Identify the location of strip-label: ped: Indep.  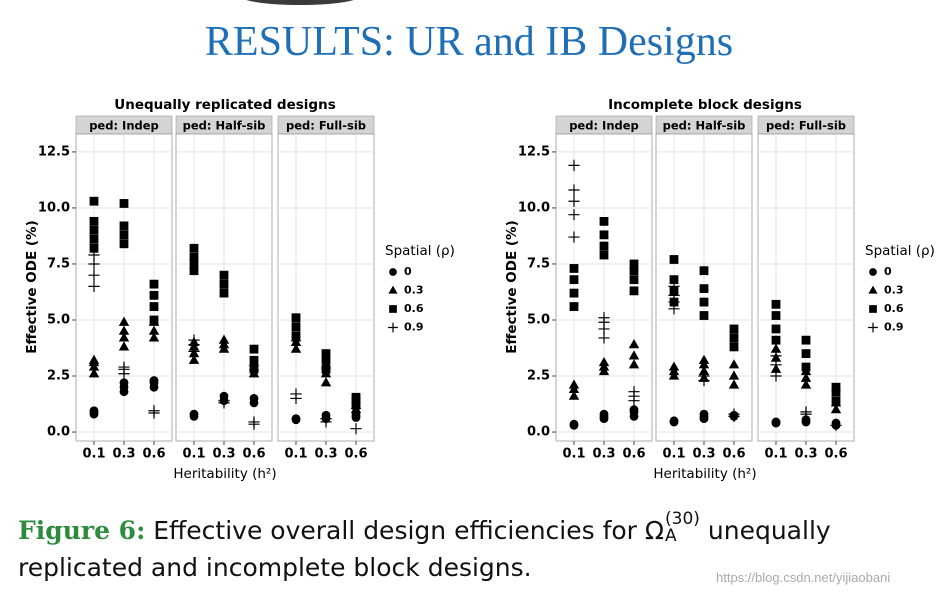
(604, 126).